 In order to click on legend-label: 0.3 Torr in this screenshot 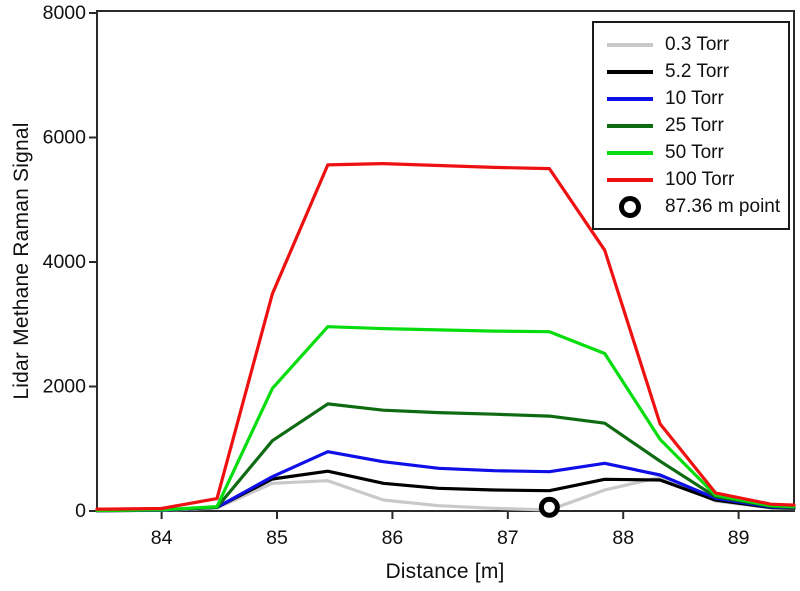, I will do `click(697, 44)`.